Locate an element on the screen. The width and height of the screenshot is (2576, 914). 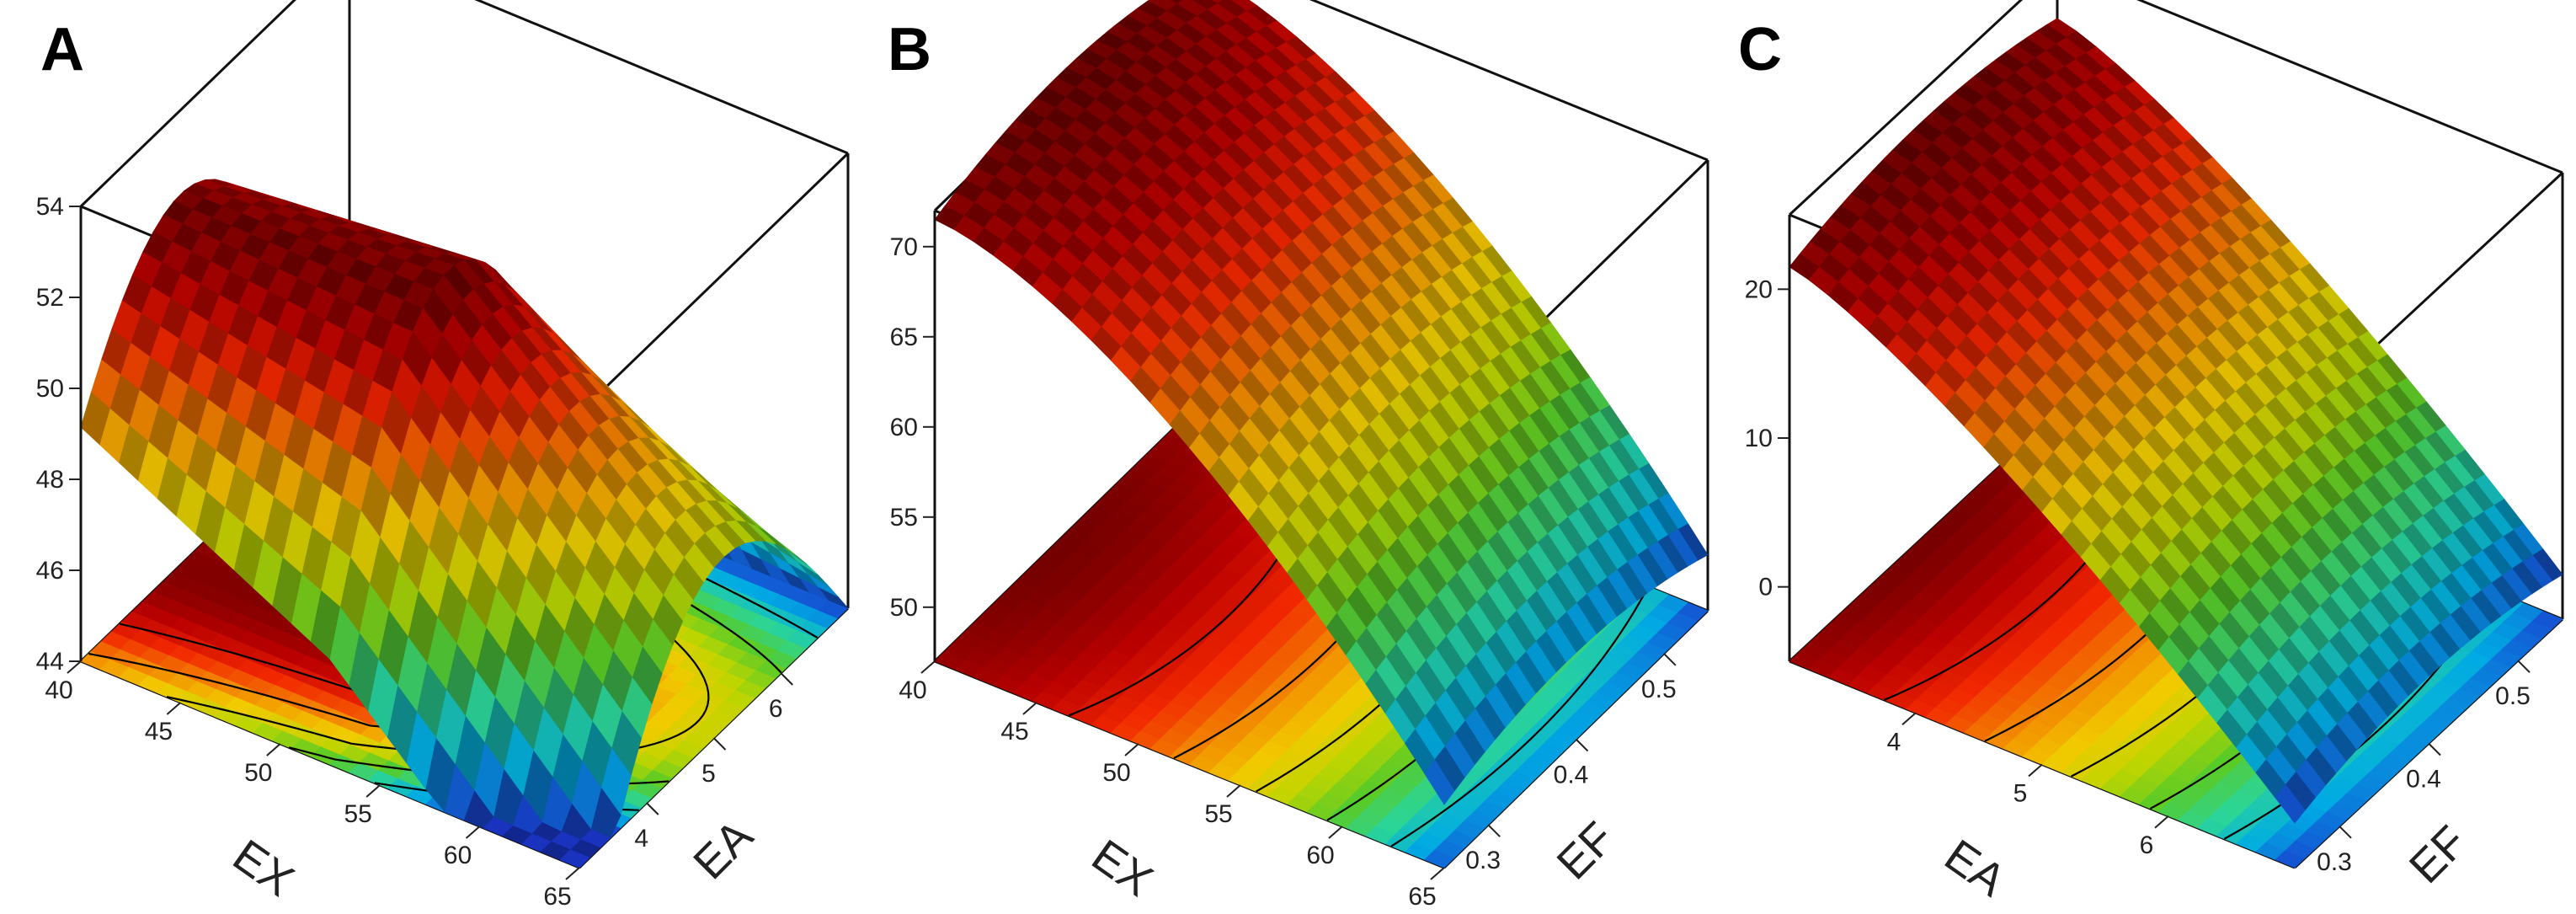
z-tick-label: 52 is located at coordinates (50, 298).